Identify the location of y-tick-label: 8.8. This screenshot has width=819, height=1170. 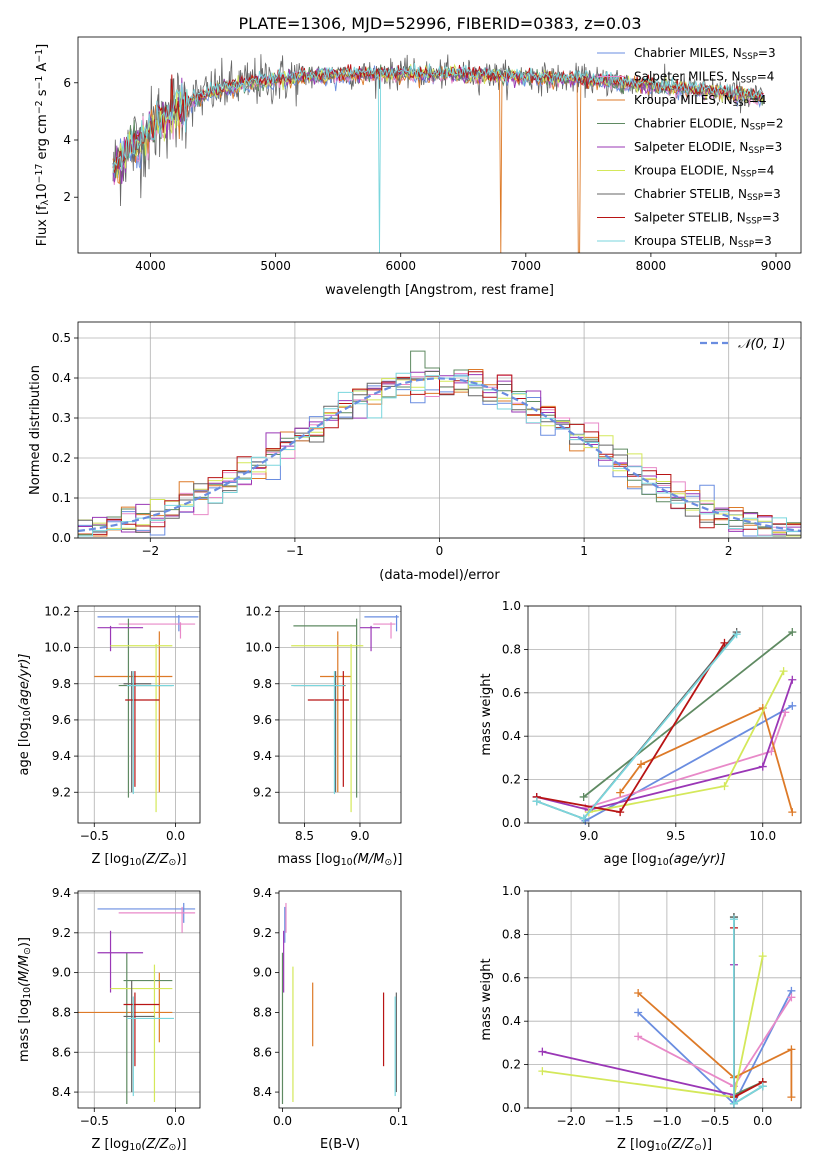
(262, 1012).